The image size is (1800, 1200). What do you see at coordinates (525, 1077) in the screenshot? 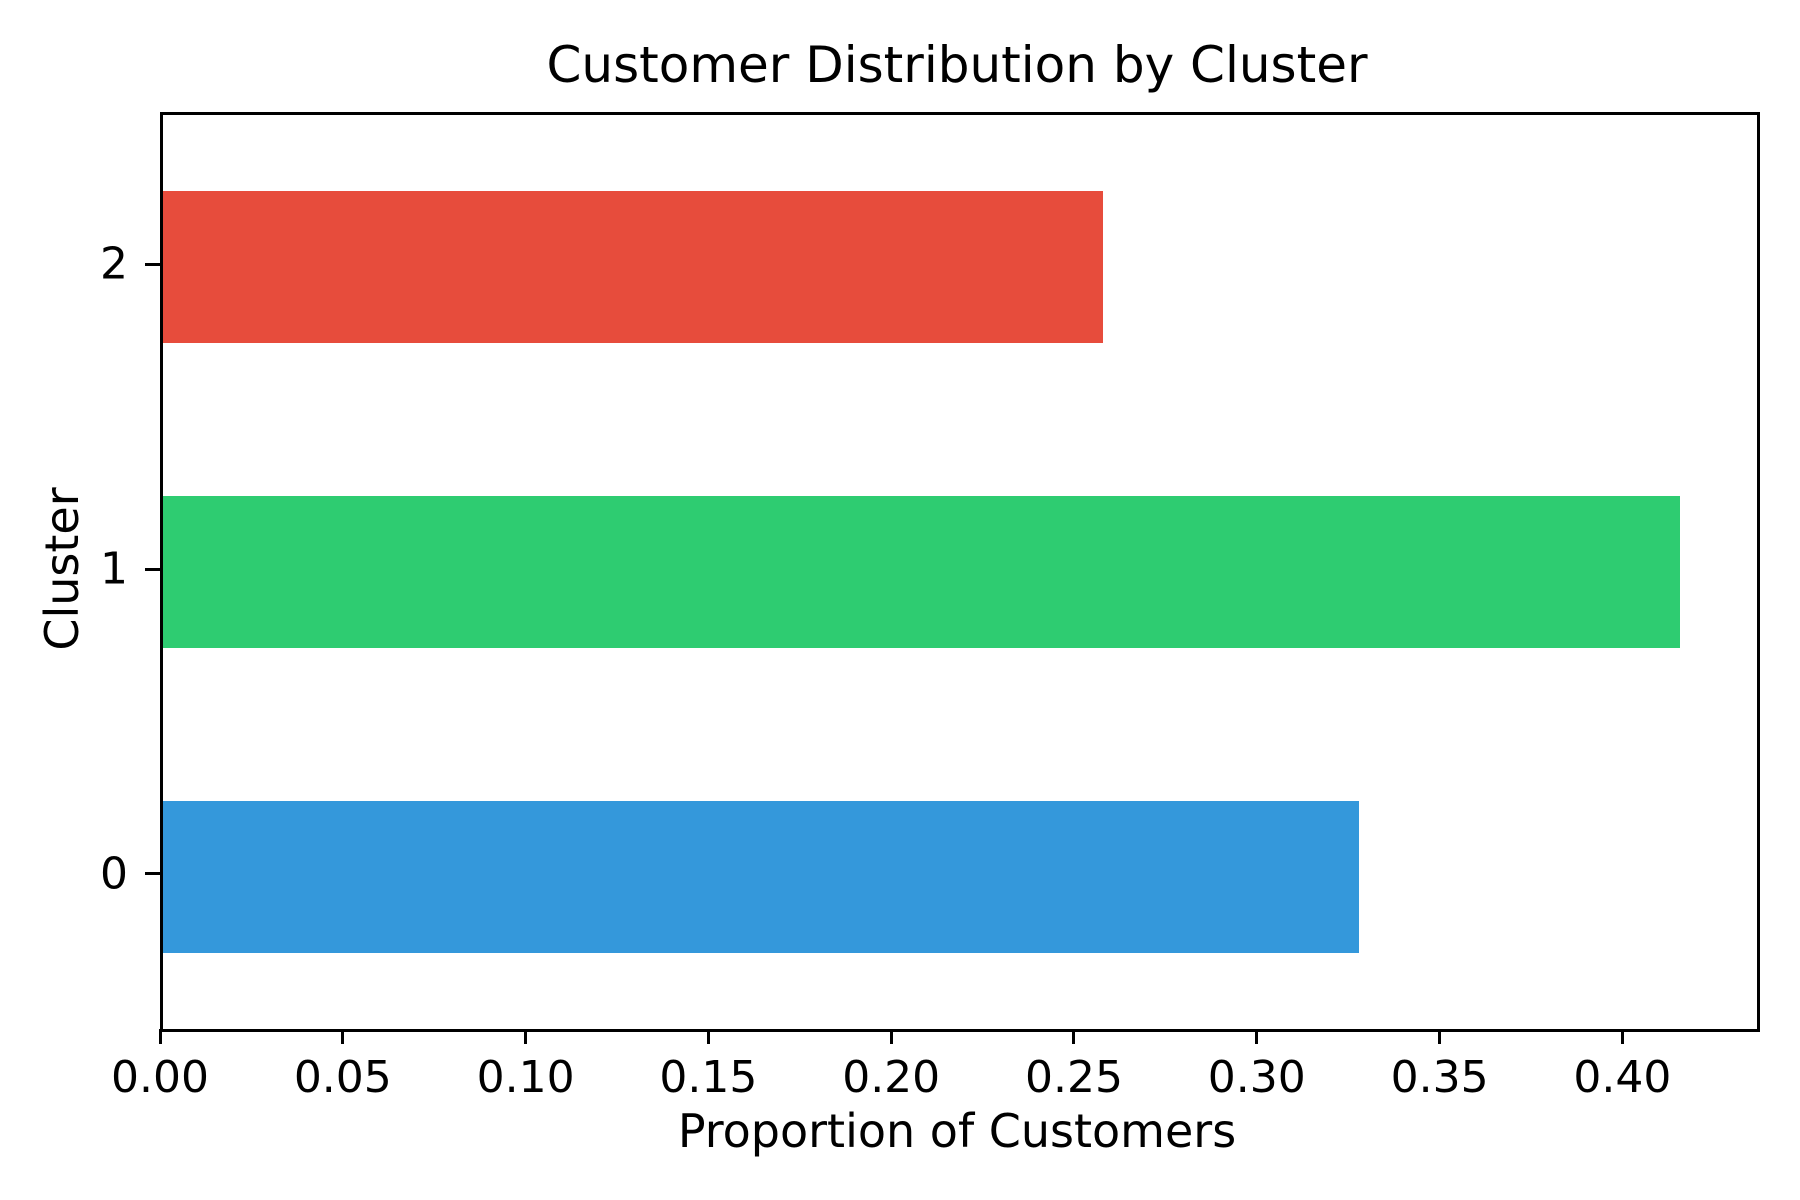
I see `x-tick-label: 0.10` at bounding box center [525, 1077].